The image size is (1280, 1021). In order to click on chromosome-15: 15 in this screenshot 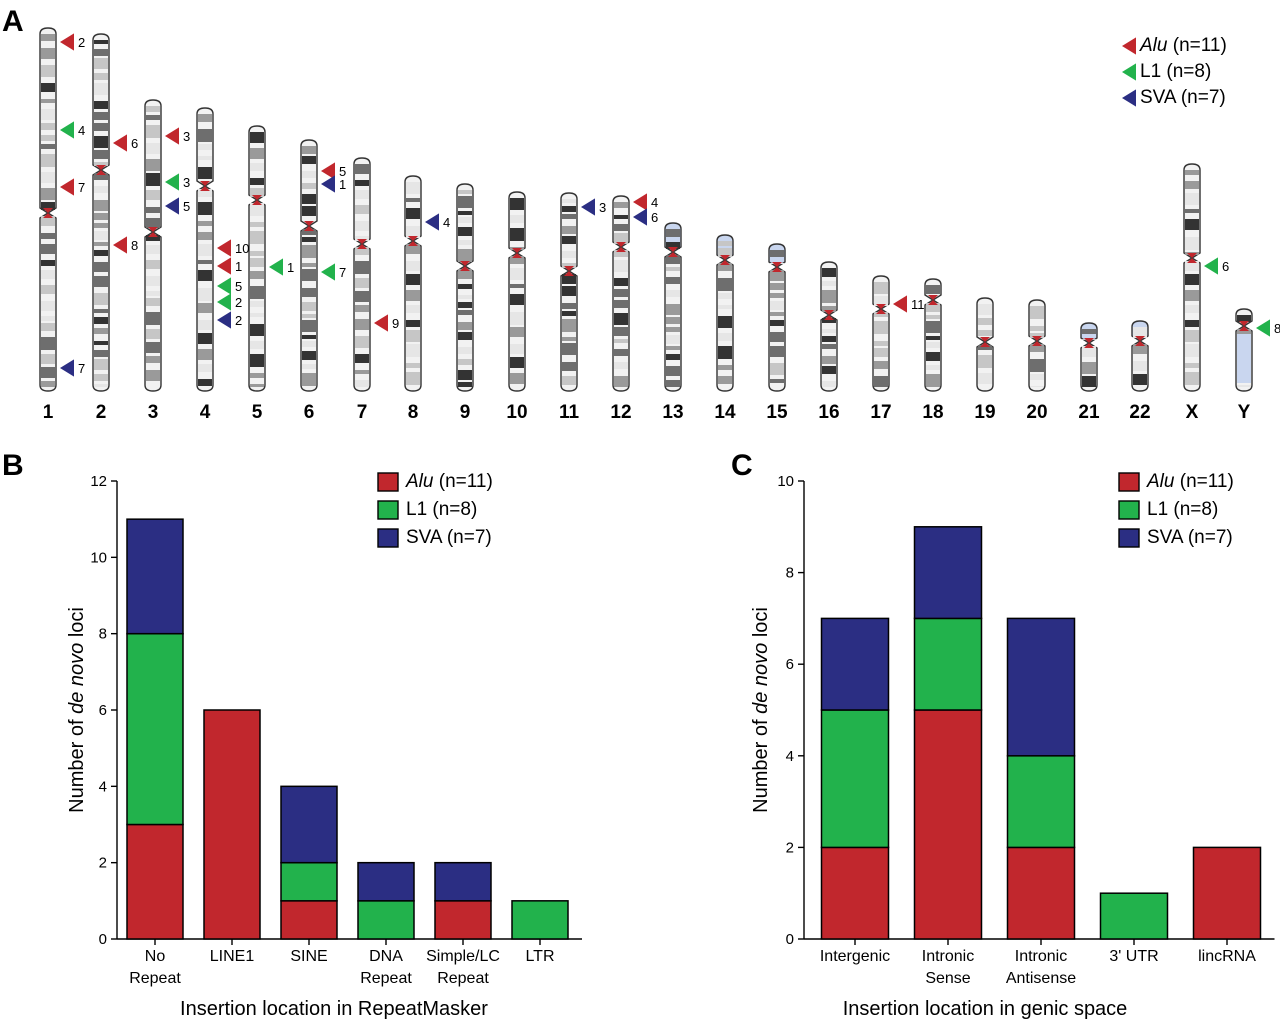, I will do `click(777, 333)`.